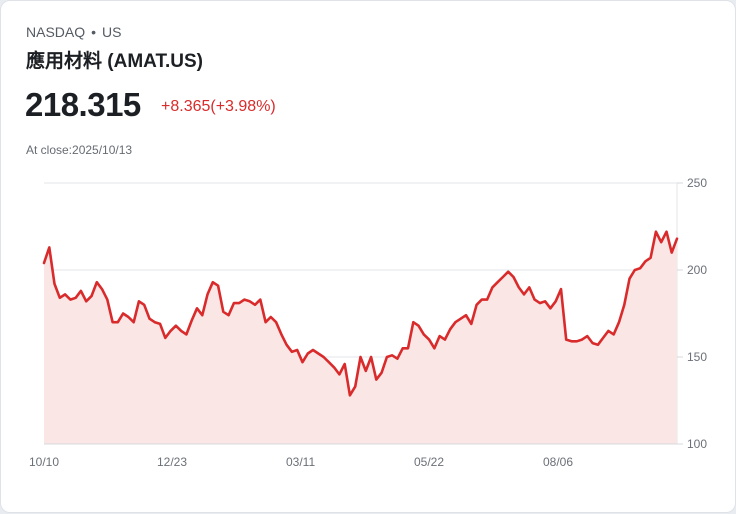 Image resolution: width=736 pixels, height=514 pixels. Describe the element at coordinates (697, 183) in the screenshot. I see `y-tick-label: 250` at that location.